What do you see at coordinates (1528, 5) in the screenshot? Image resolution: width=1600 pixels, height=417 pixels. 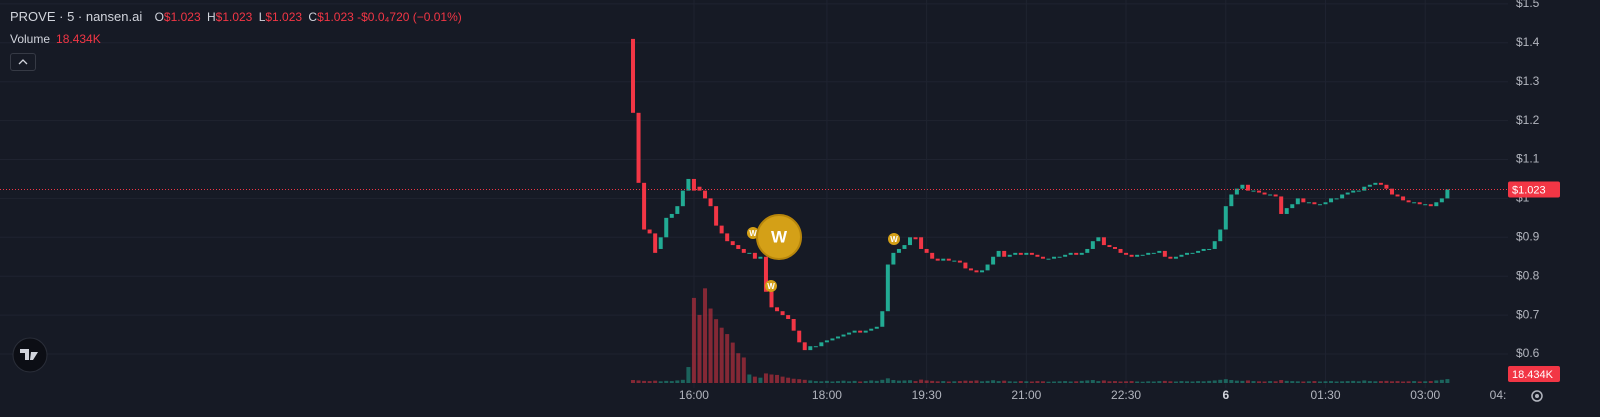 I see `y-tick-label: $1.5` at bounding box center [1528, 5].